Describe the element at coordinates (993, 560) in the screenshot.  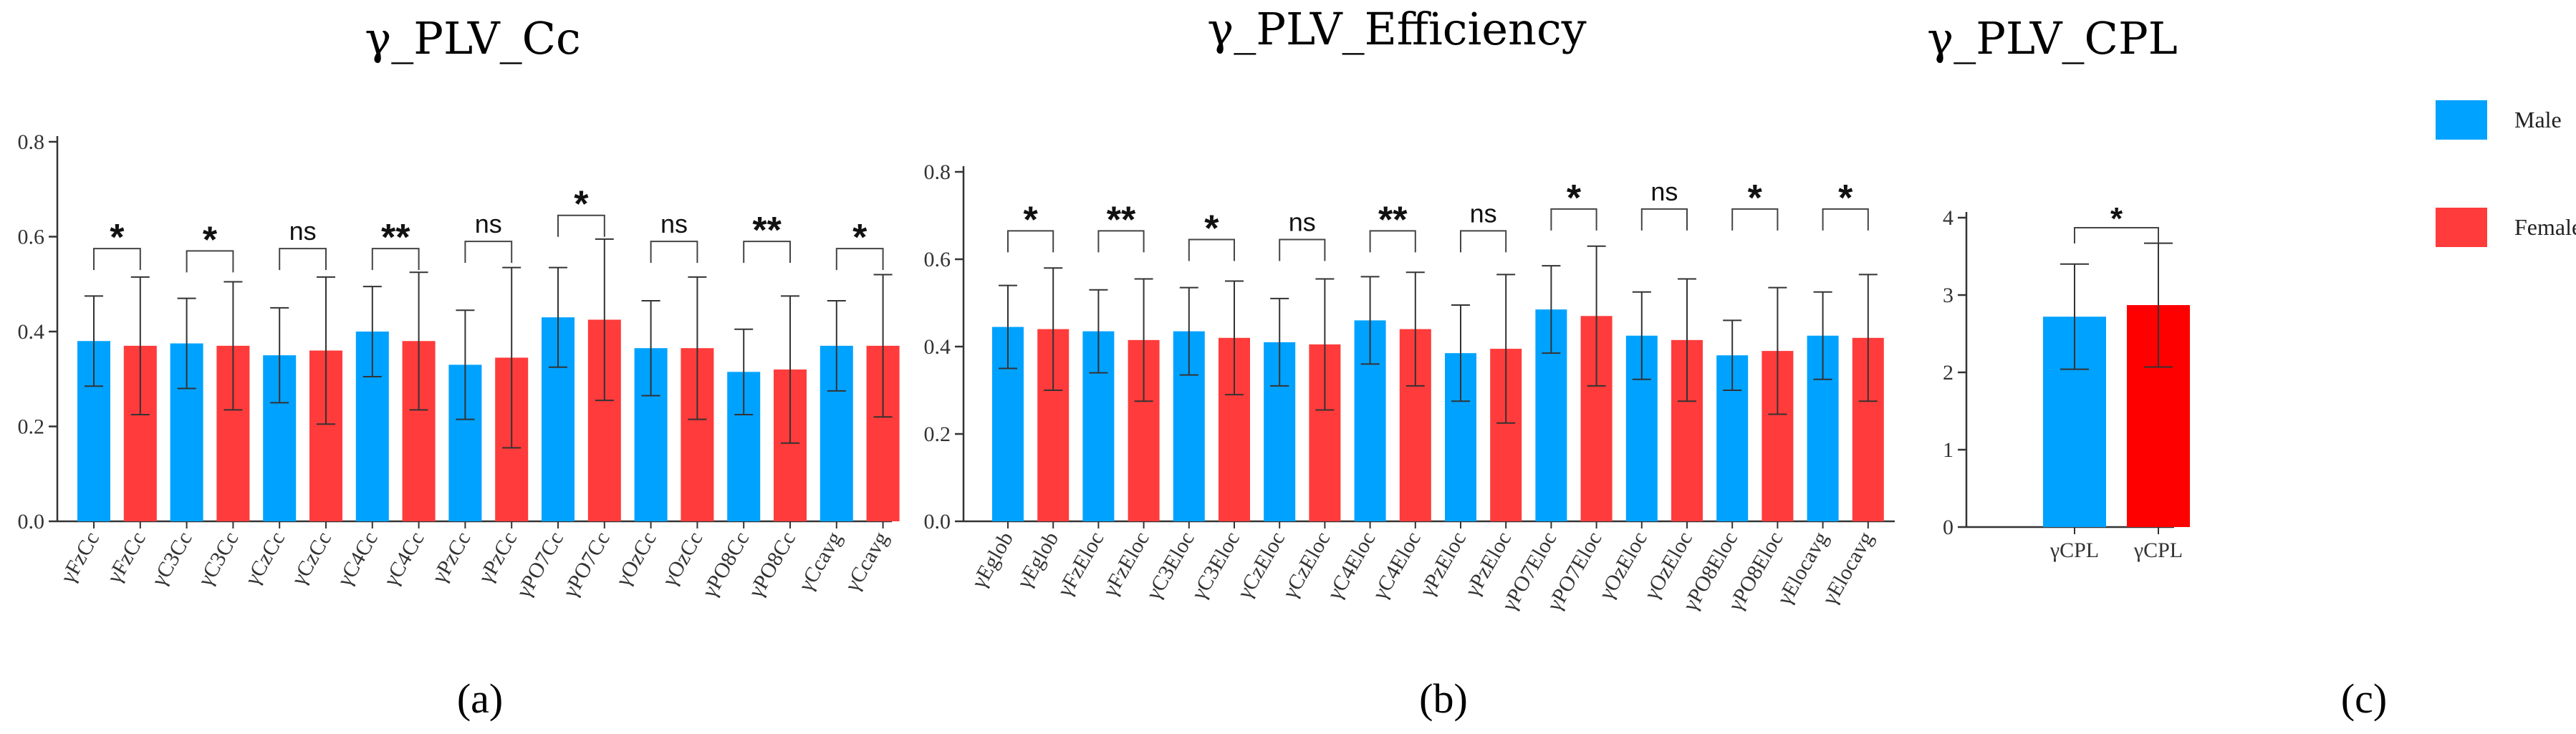
I see `x-tick-label-efficiency: γEglob` at that location.